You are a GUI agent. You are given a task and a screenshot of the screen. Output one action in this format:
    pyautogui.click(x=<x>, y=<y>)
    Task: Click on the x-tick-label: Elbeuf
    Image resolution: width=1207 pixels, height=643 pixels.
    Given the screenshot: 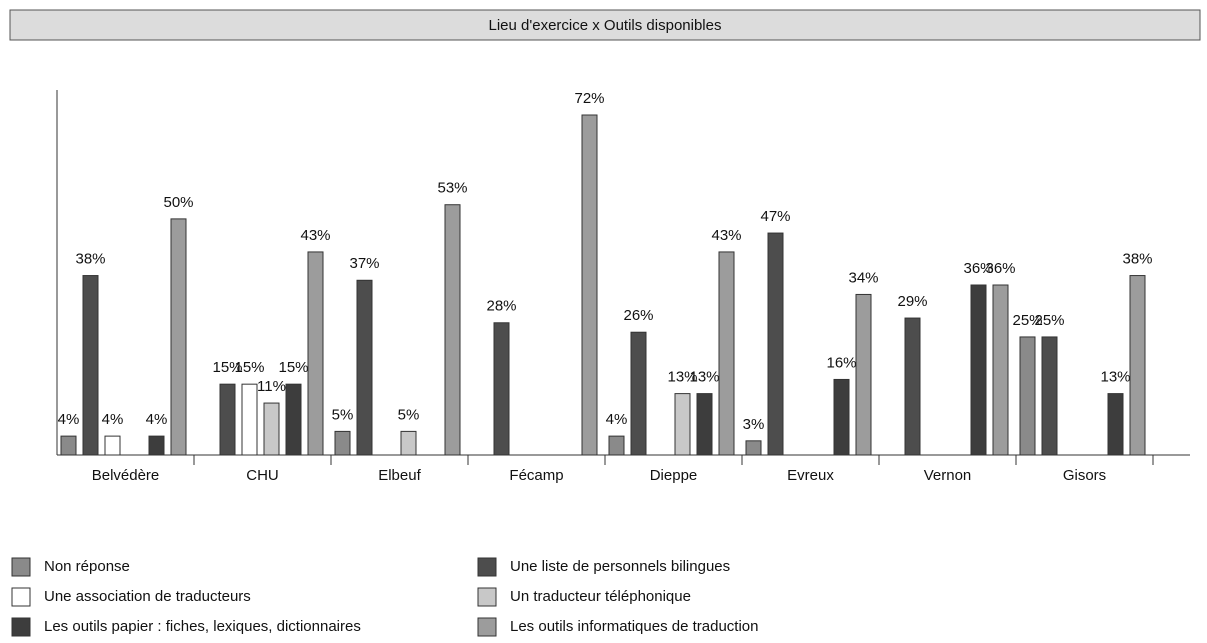 What is the action you would take?
    pyautogui.click(x=399, y=475)
    